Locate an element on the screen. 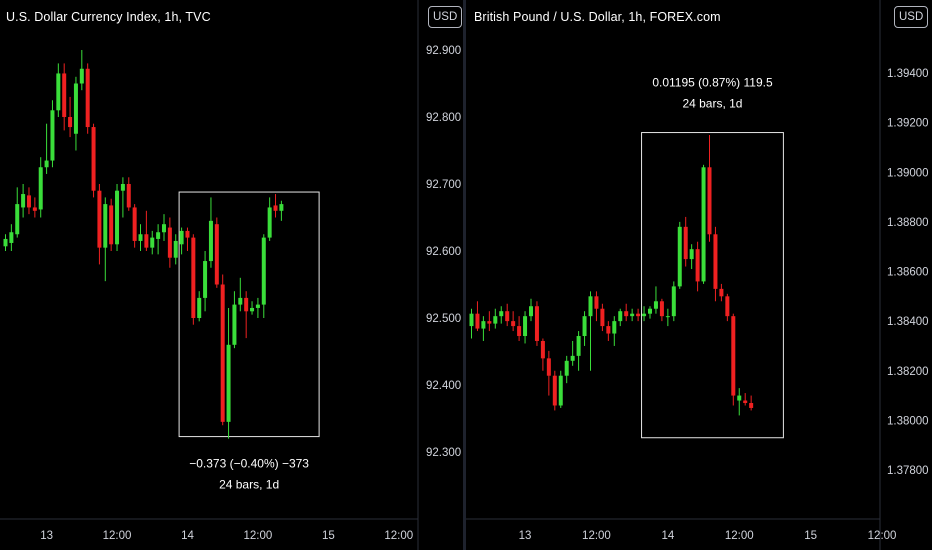  pane-divider is located at coordinates (464, 275).